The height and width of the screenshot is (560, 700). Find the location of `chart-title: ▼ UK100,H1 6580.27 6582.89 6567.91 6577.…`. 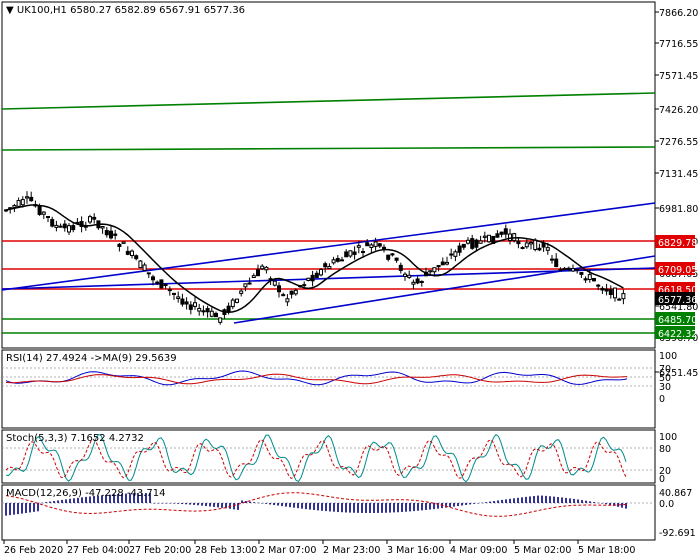

chart-title: ▼ UK100,H1 6580.27 6582.89 6567.91 6577.… is located at coordinates (125, 10).